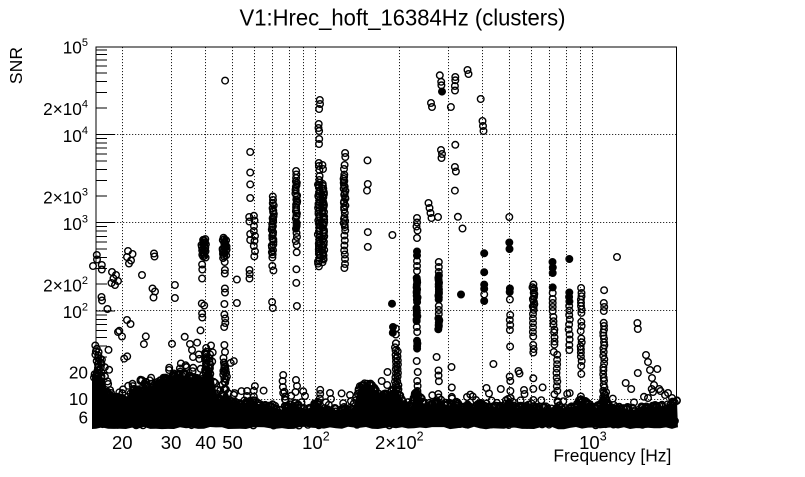 The image size is (805, 477). Describe the element at coordinates (75, 223) in the screenshot. I see `svg-text: 10³` at that location.